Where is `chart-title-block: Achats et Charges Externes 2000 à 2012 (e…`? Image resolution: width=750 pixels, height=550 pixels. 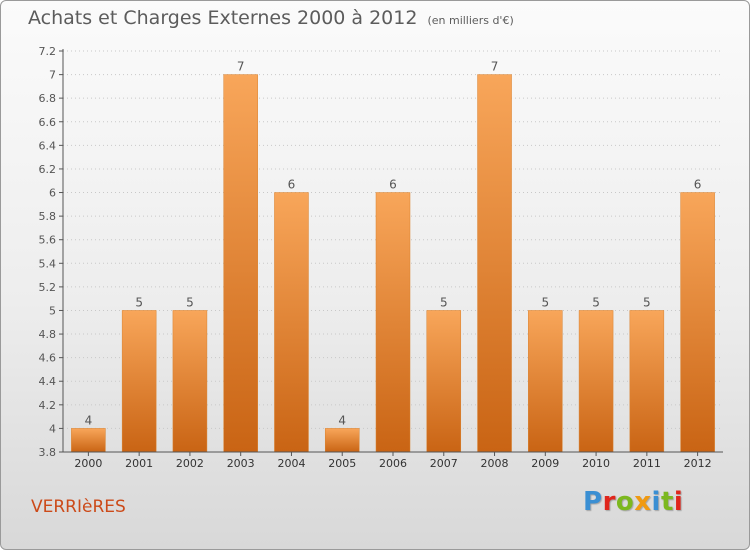 chart-title-block: Achats et Charges Externes 2000 à 2012 (e… is located at coordinates (271, 18).